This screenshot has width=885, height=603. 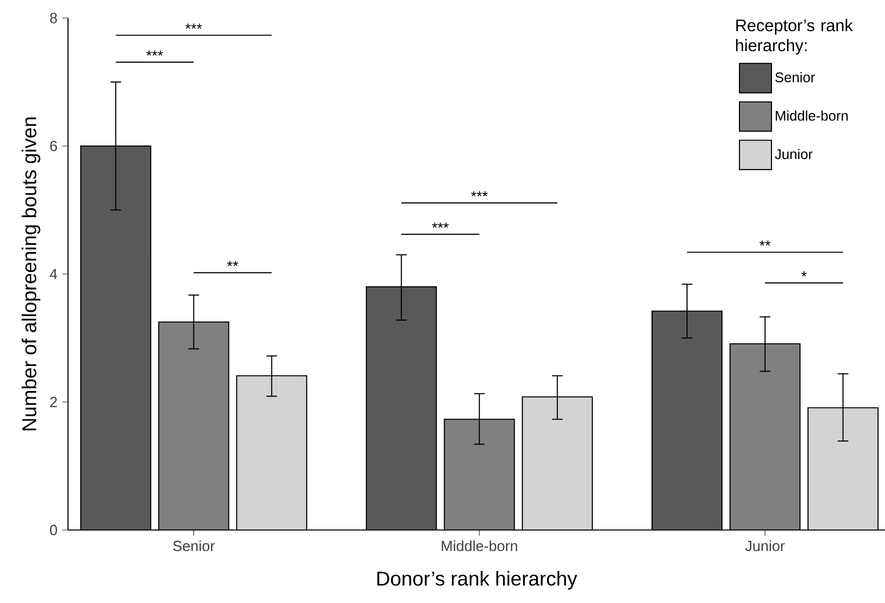 I want to click on y-tick-label: 2, so click(x=53, y=402).